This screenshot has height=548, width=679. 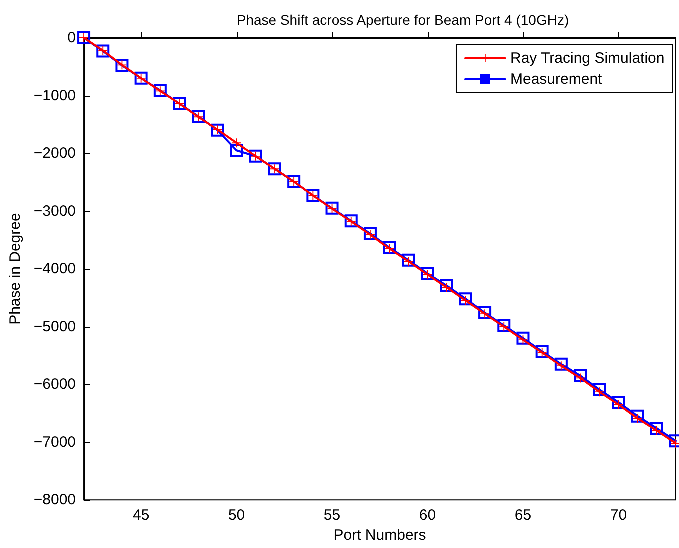 I want to click on x-tick-label: 55, so click(x=332, y=515).